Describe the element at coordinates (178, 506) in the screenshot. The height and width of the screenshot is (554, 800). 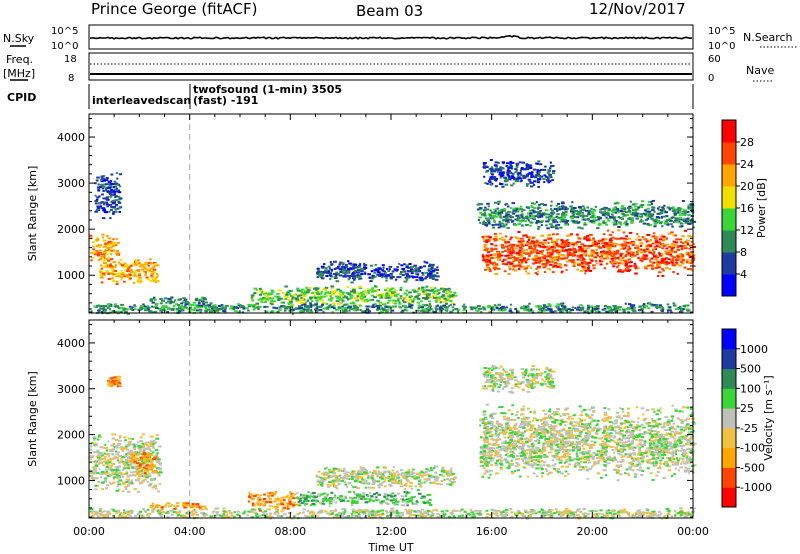
I see `heatmap-feature` at that location.